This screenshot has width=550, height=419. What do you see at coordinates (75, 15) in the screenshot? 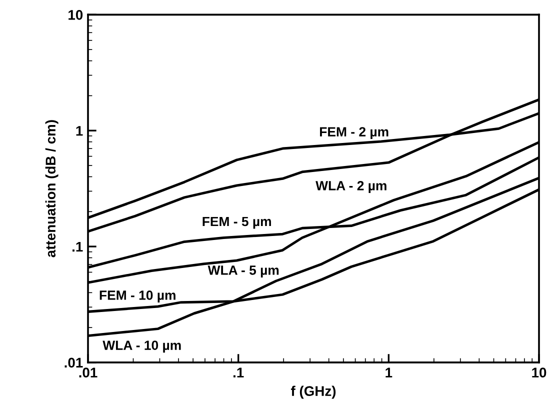
I see `y-tick-label: 10` at bounding box center [75, 15].